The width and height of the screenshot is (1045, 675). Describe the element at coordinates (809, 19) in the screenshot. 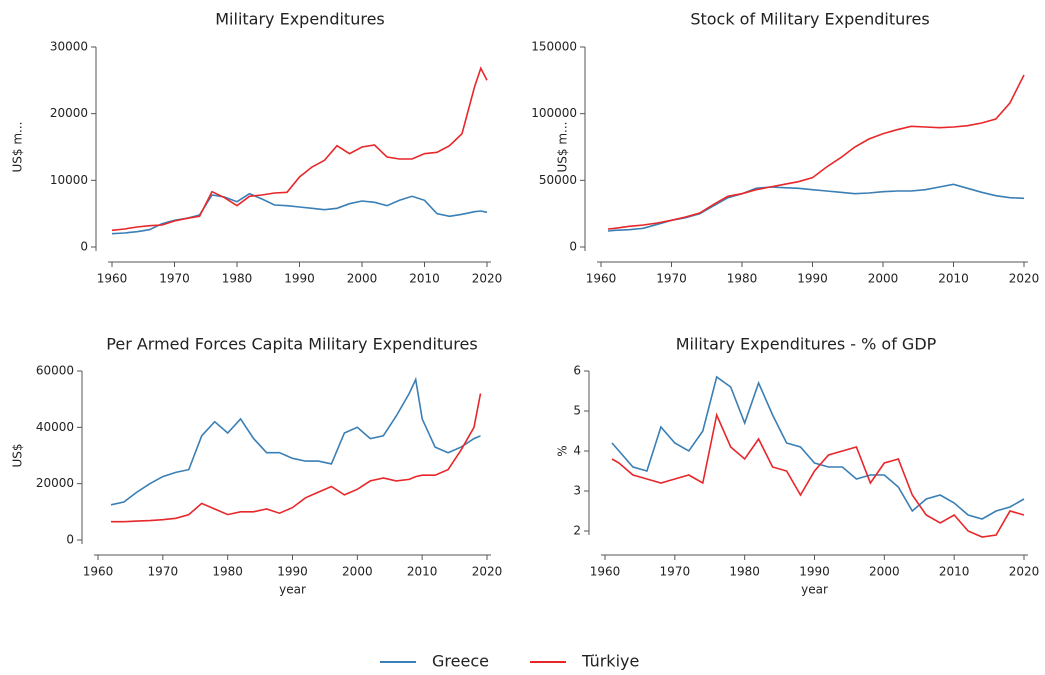

I see `subplot-title: Stock of Military Expenditures` at that location.